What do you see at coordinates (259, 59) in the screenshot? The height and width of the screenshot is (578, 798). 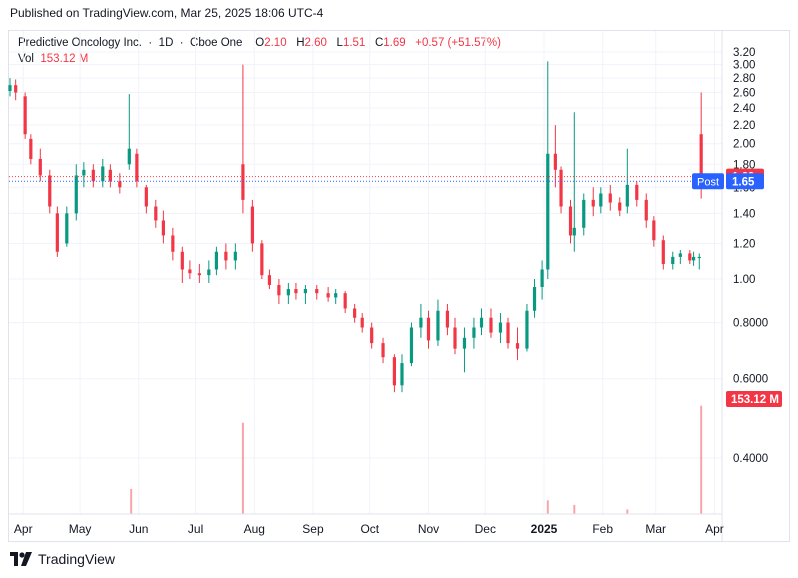 I see `legend-volume-row: Vol 153.12 M` at bounding box center [259, 59].